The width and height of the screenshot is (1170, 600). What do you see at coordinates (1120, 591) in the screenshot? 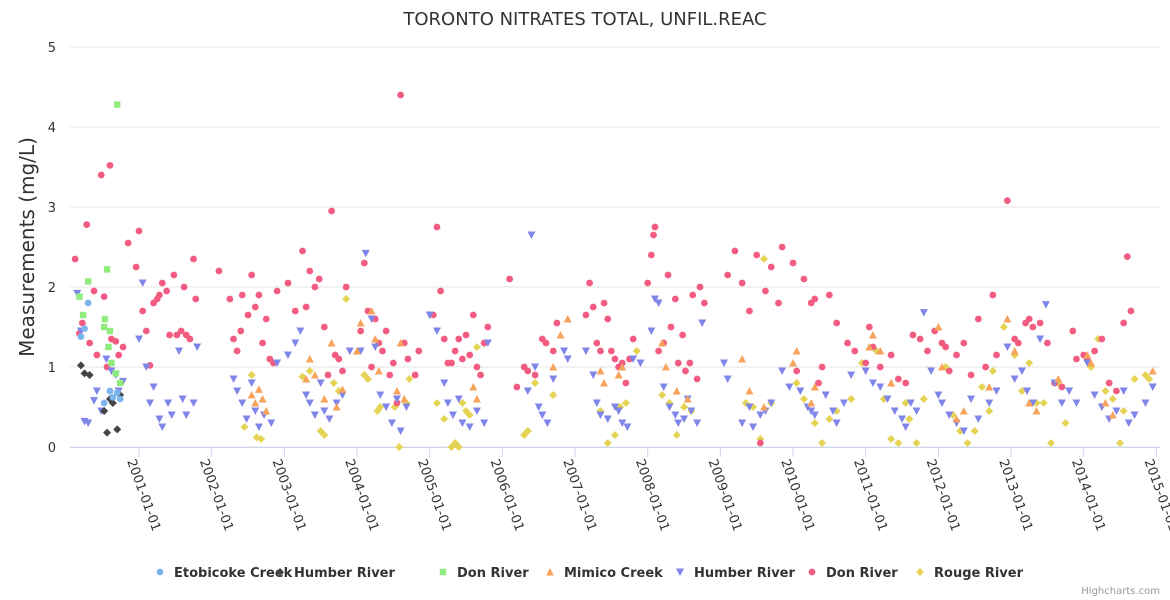
I see `credits-link: Highcharts.com` at bounding box center [1120, 591].